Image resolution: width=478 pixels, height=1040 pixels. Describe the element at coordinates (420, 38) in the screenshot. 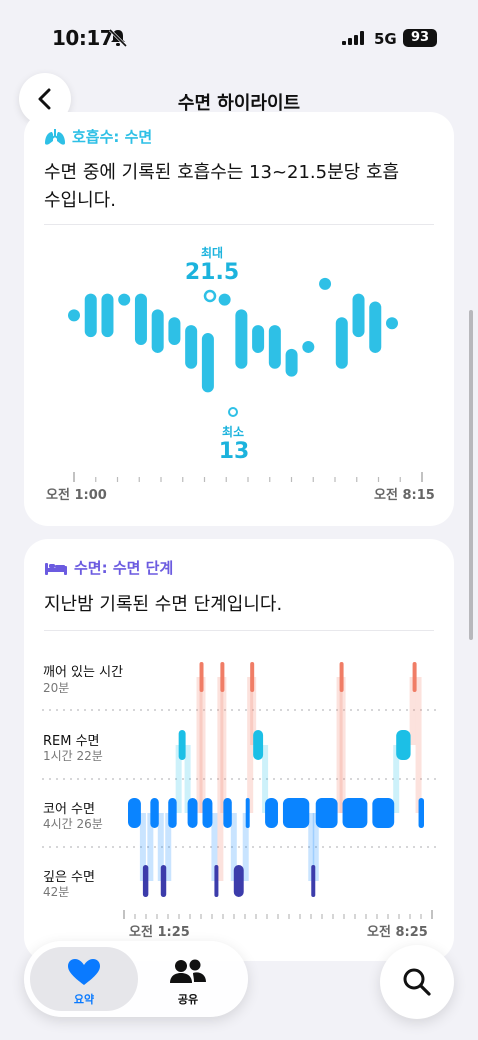

I see `battery-indicator: 93` at that location.